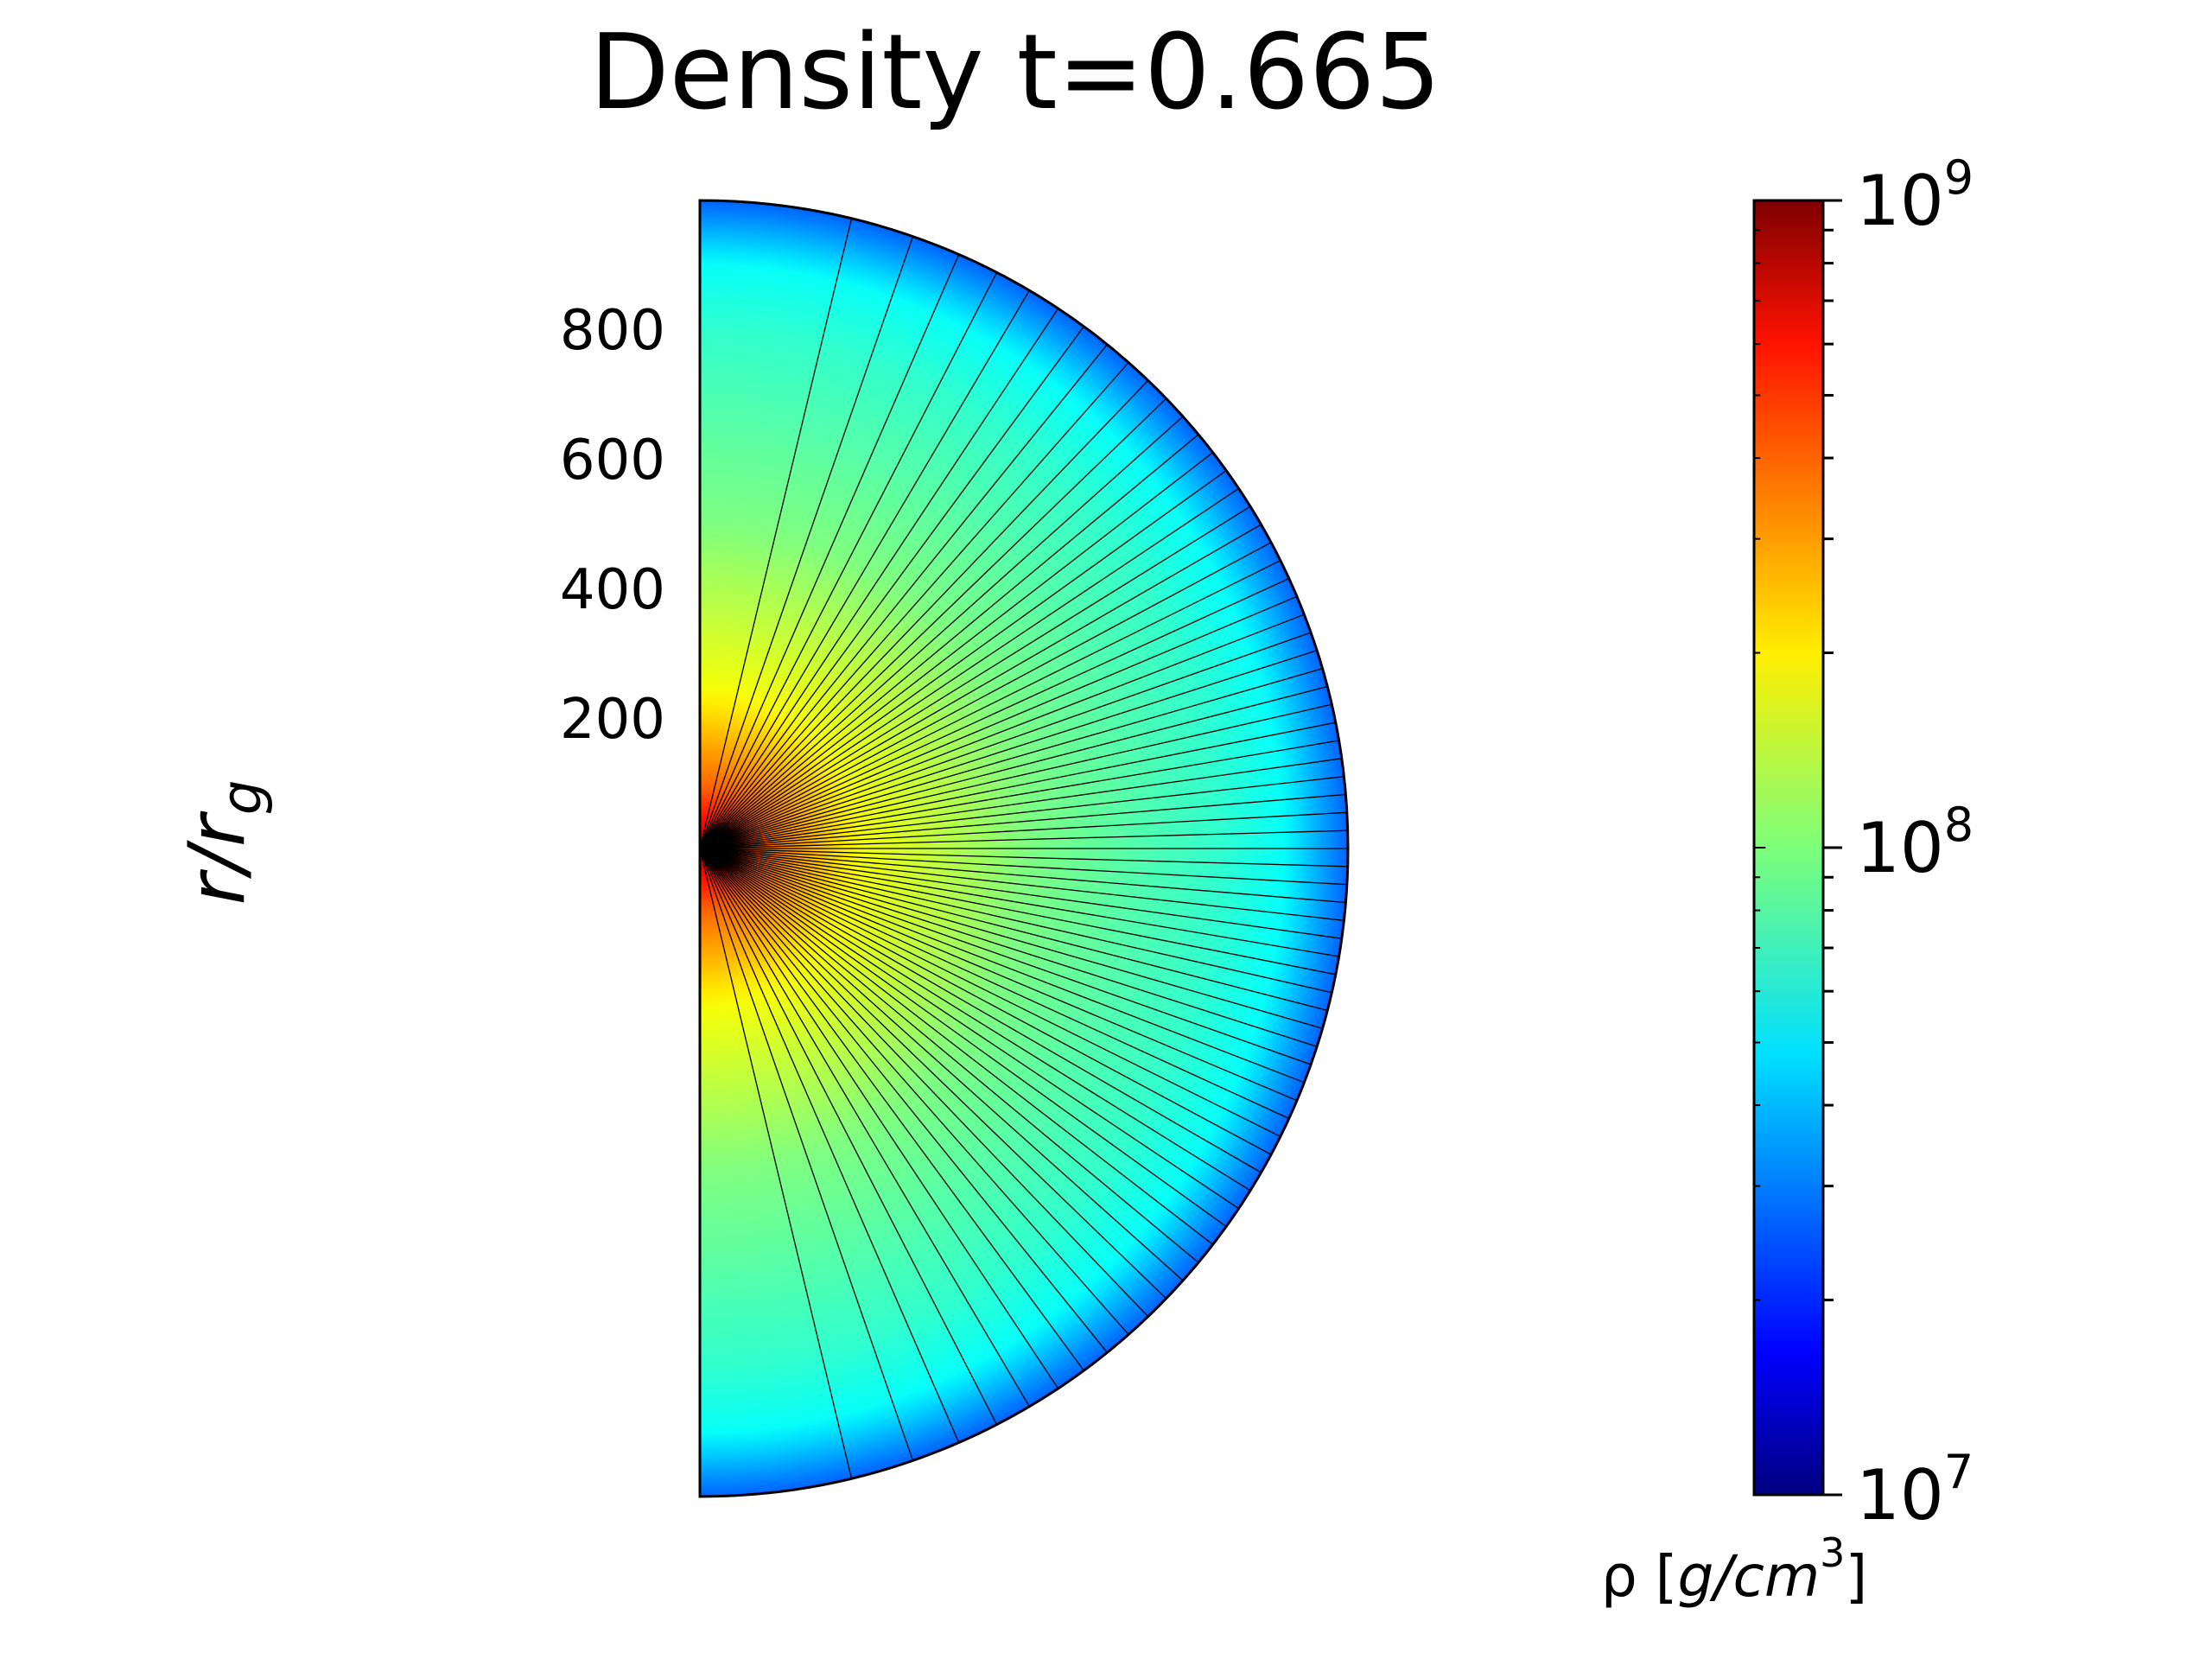  I want to click on y-axis-label-main: r/r, so click(217, 857).